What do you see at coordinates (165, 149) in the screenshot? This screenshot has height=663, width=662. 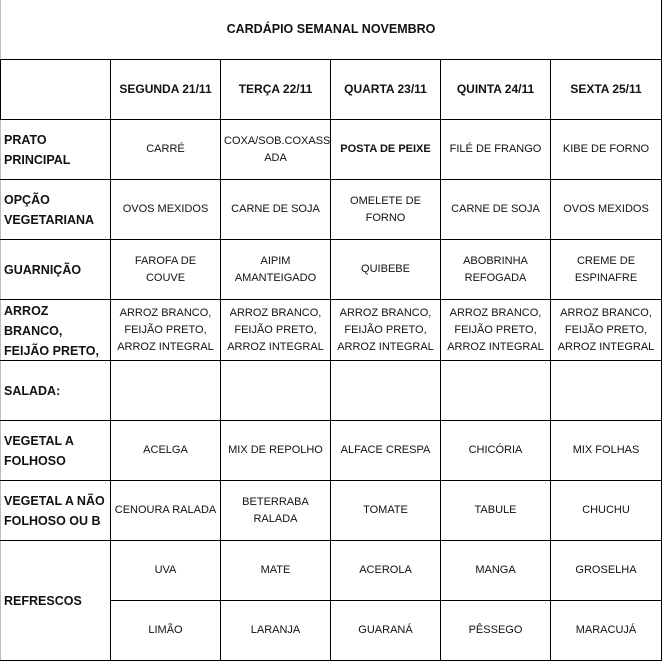 I see `menu-cell: CARRÉ` at bounding box center [165, 149].